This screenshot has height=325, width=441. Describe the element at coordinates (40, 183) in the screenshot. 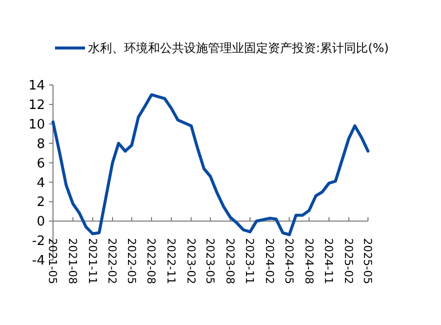

I see `y-tick-label: 4` at that location.